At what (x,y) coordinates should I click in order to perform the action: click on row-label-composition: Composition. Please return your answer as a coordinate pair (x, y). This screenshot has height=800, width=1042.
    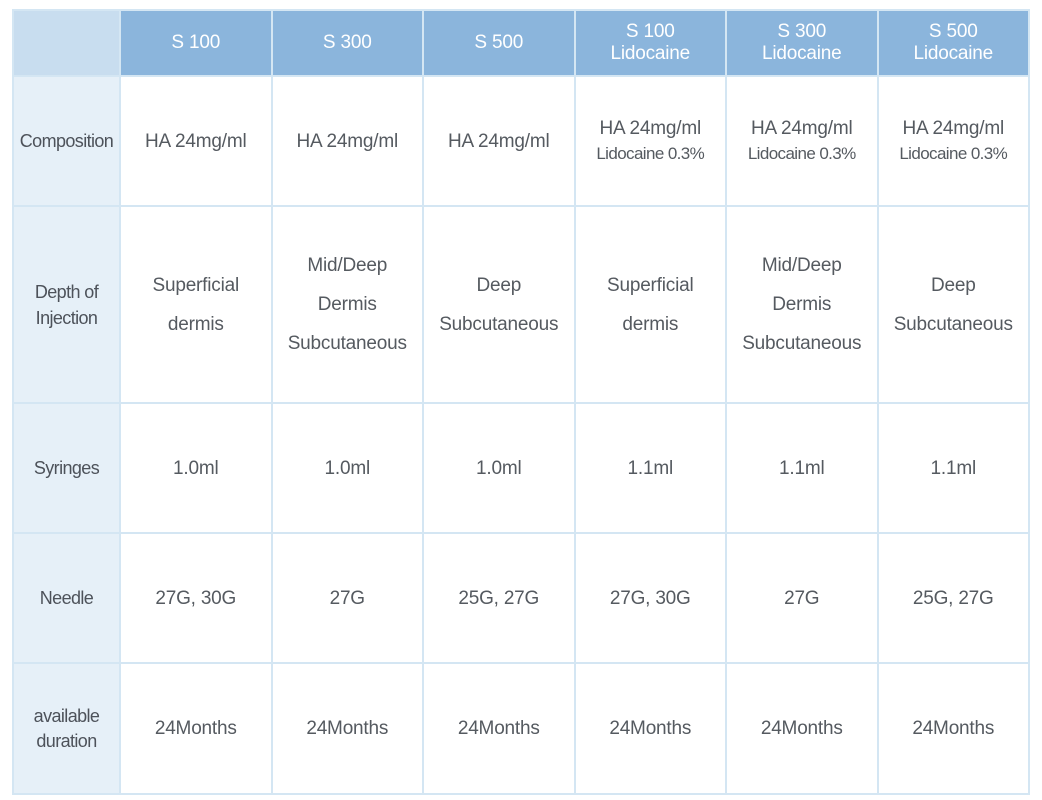
    Looking at the image, I should click on (66, 141).